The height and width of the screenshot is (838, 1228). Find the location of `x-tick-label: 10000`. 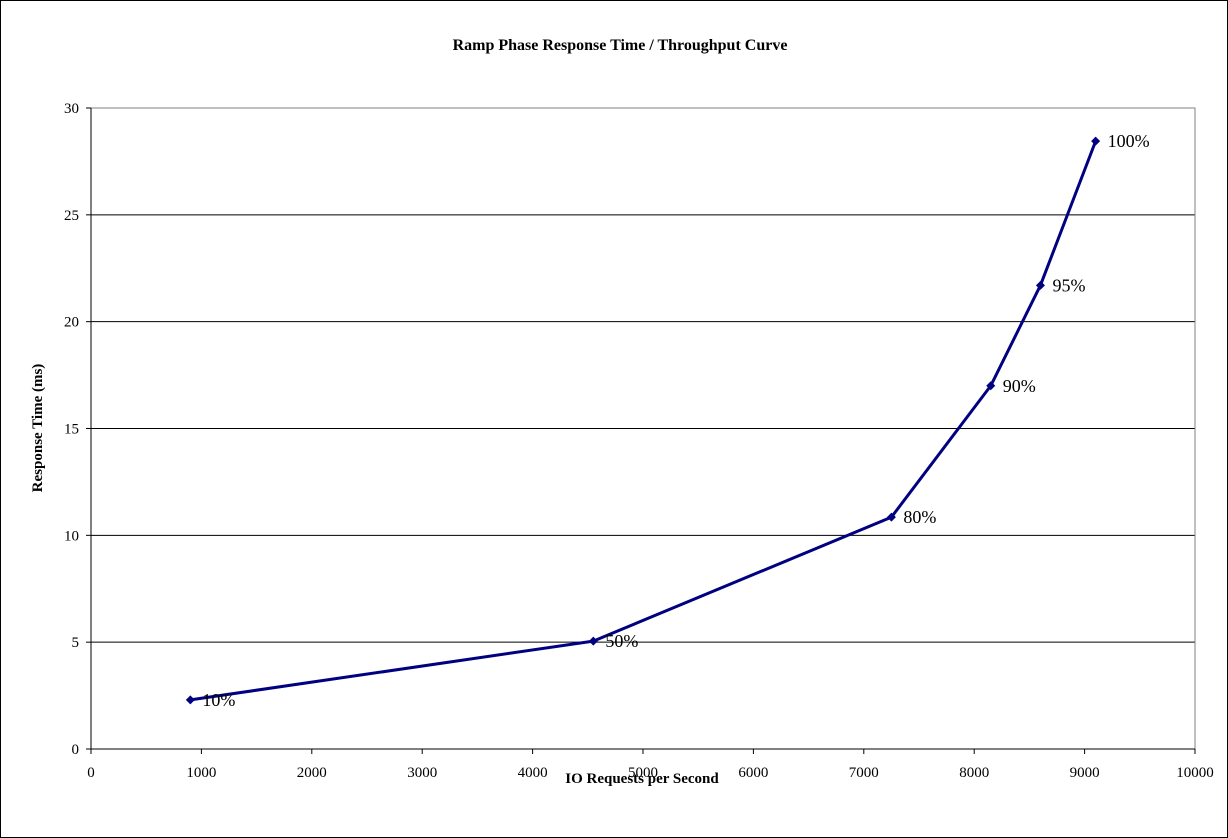

x-tick-label: 10000 is located at coordinates (1195, 773).